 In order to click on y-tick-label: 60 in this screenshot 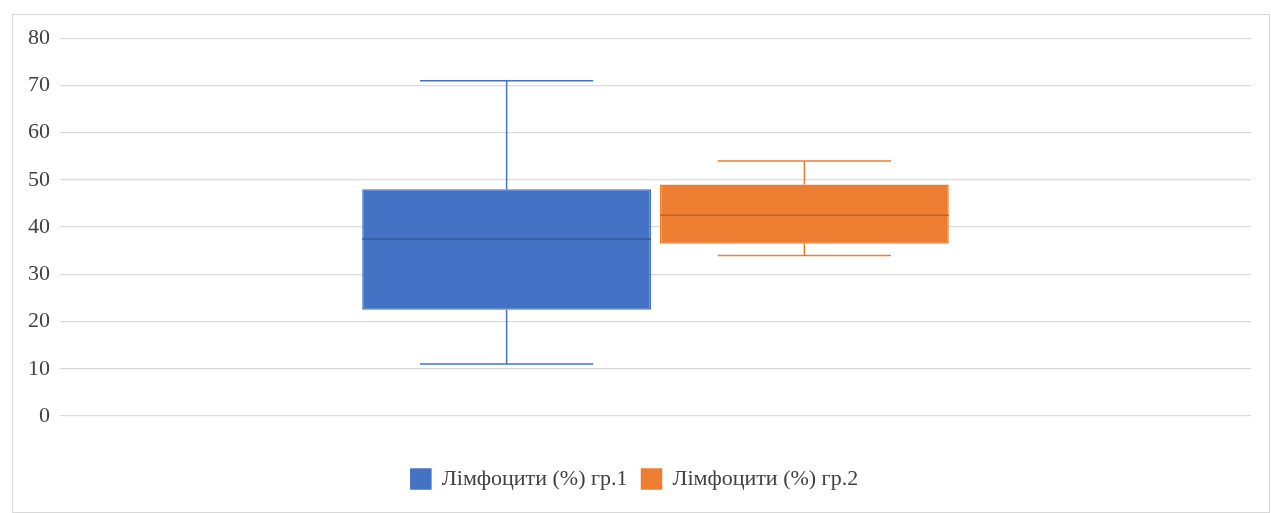, I will do `click(39, 131)`.